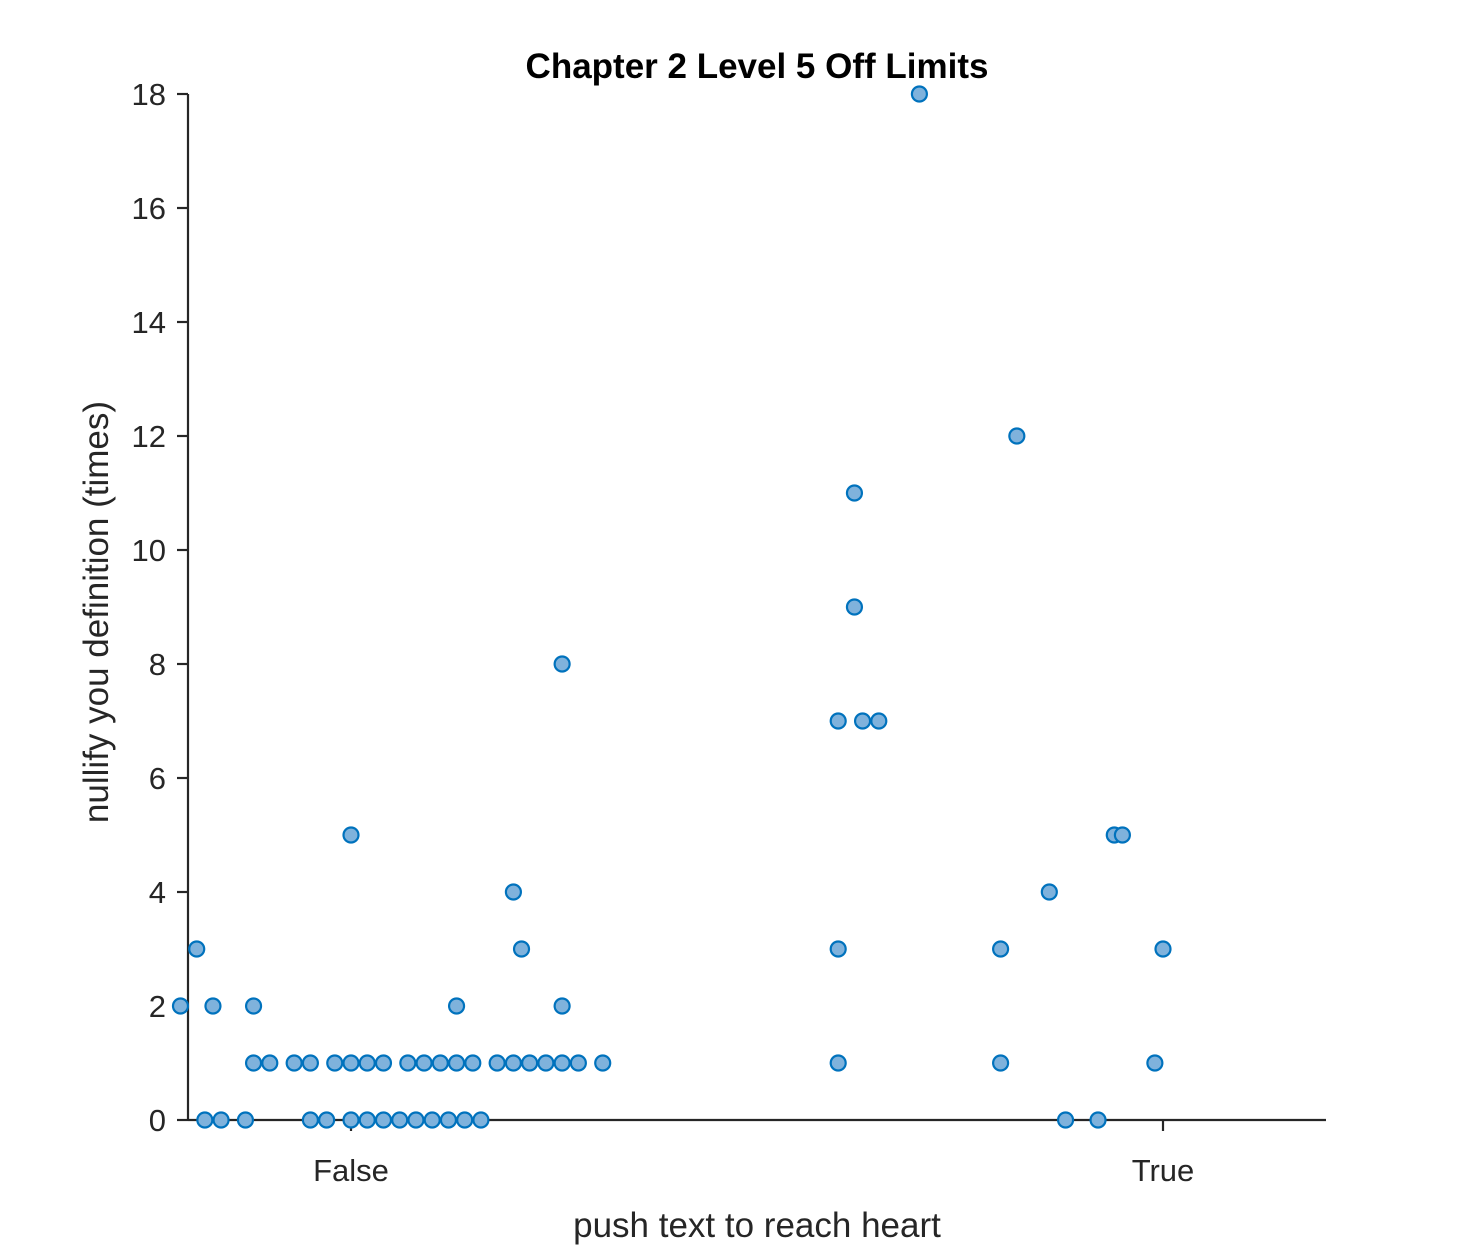  What do you see at coordinates (157, 778) in the screenshot?
I see `y-tick-label: 6` at bounding box center [157, 778].